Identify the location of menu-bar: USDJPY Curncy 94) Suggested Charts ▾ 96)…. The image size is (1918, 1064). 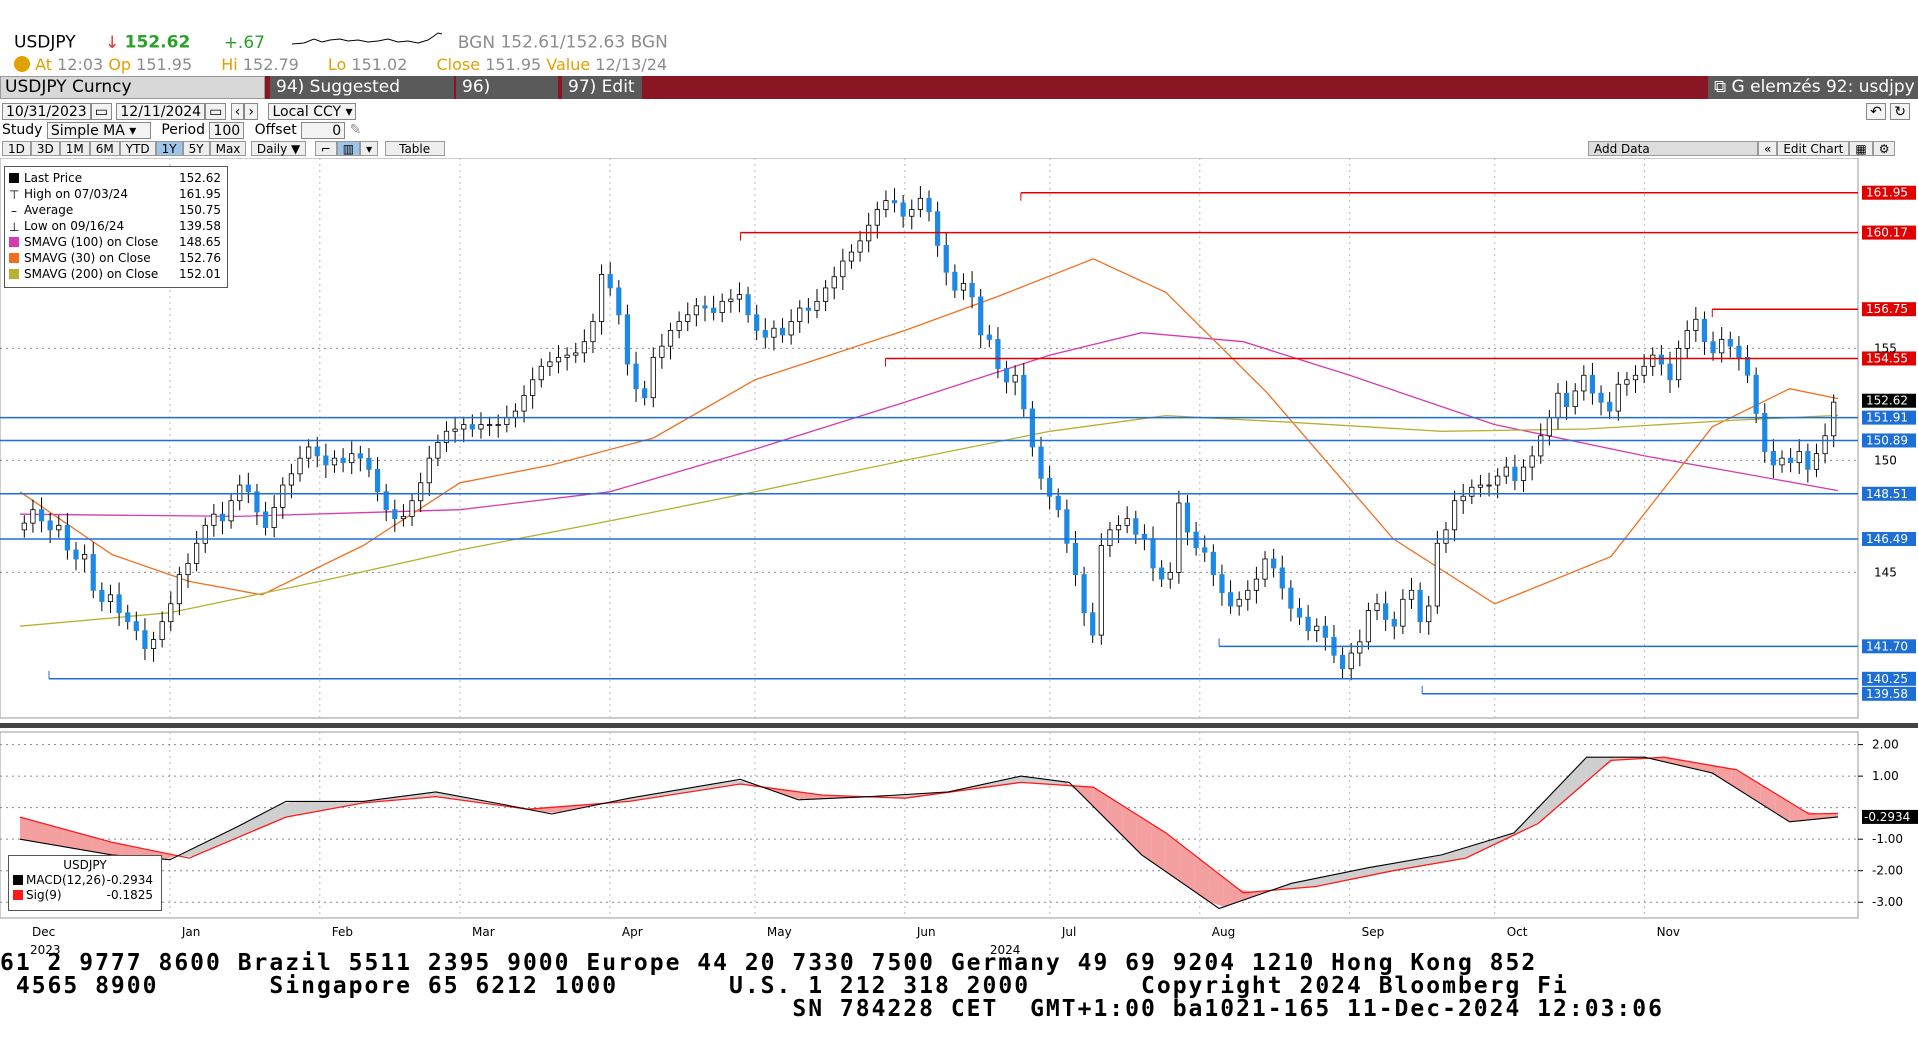
(959, 97).